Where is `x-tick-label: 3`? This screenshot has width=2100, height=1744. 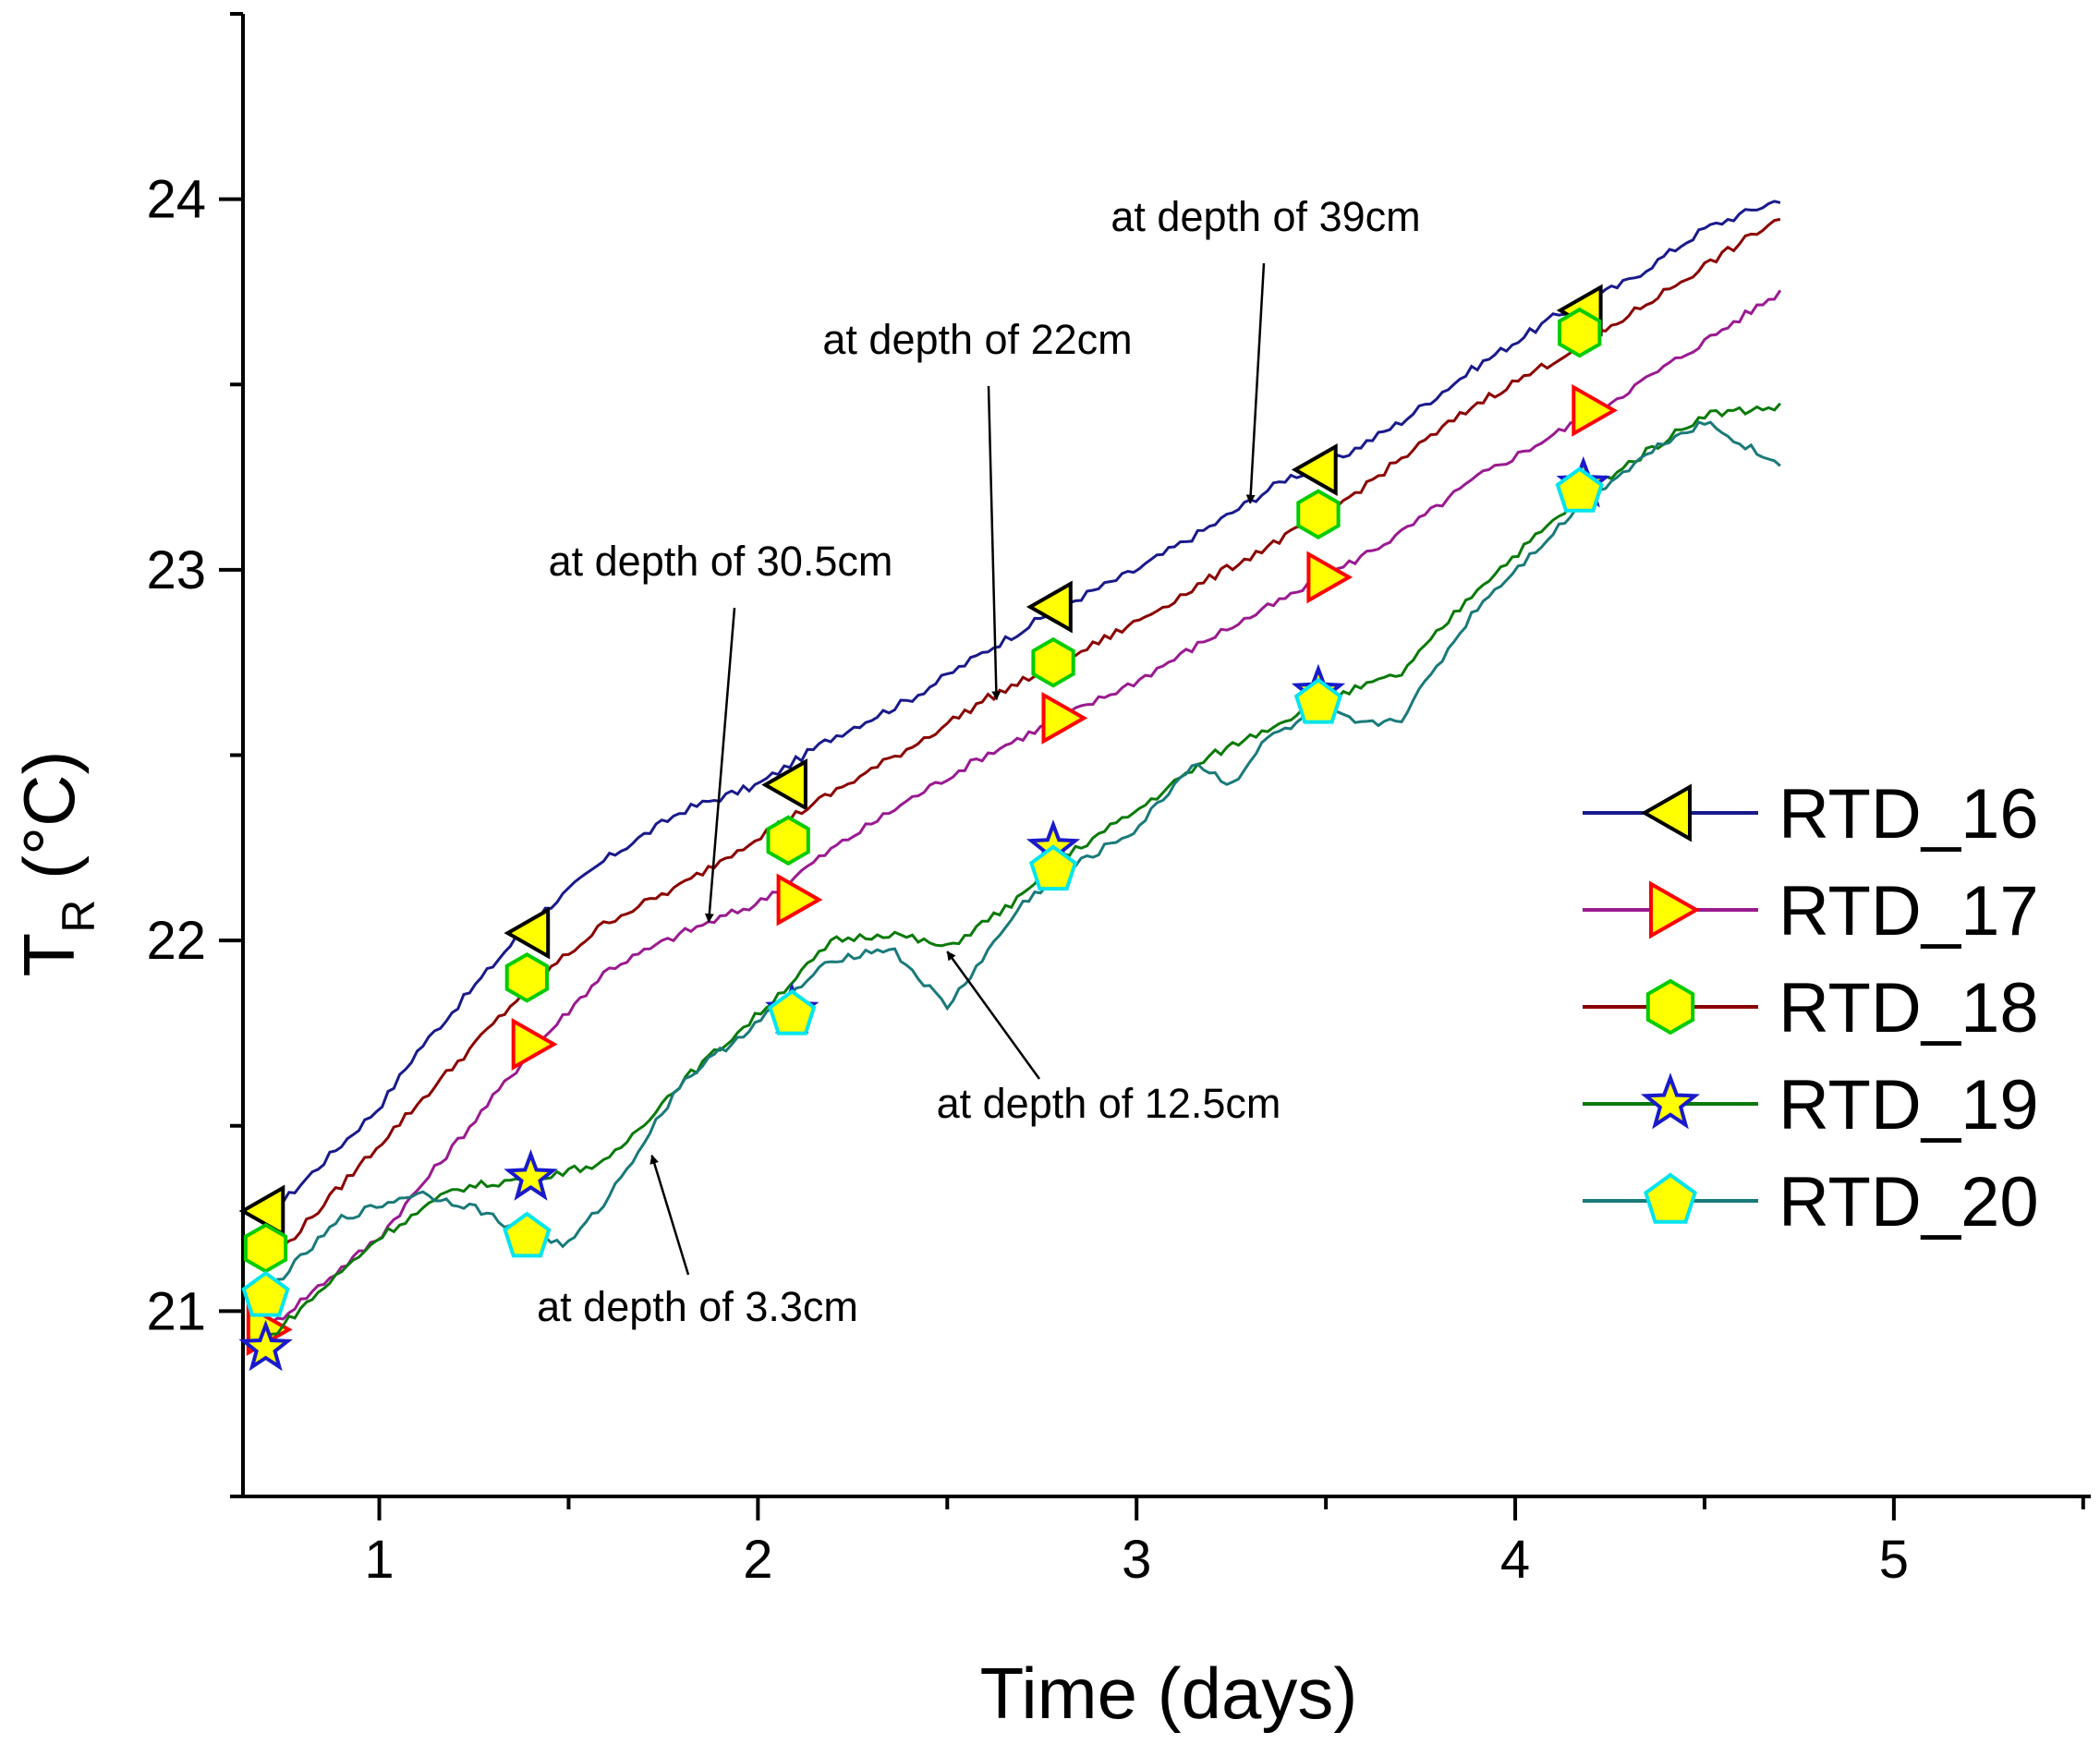
x-tick-label: 3 is located at coordinates (1136, 1560).